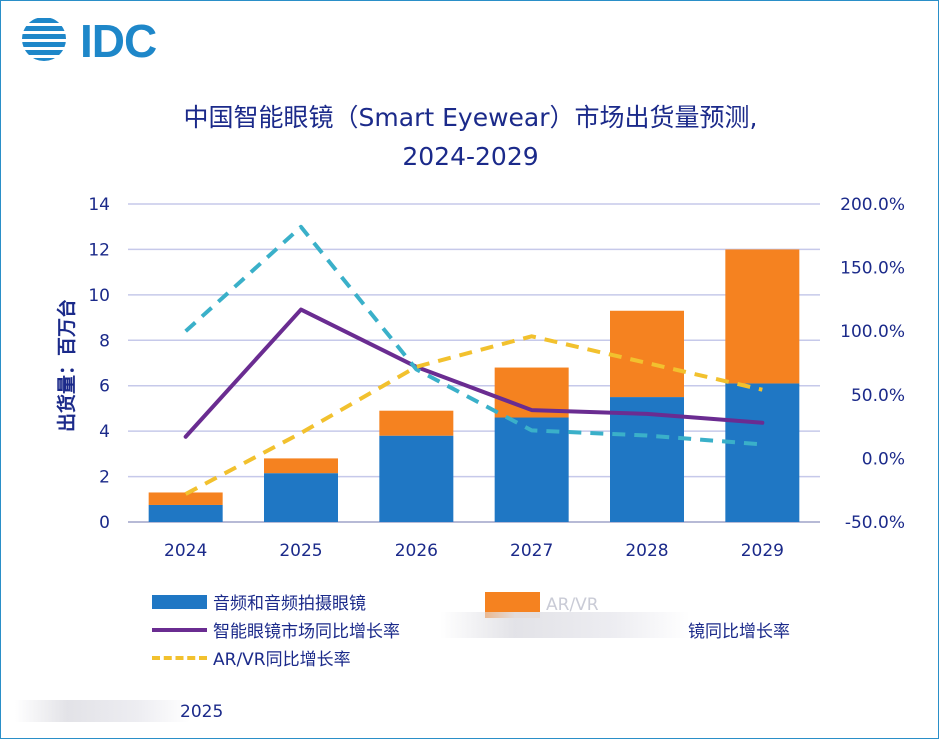  I want to click on y-tick-label: 14, so click(99, 205).